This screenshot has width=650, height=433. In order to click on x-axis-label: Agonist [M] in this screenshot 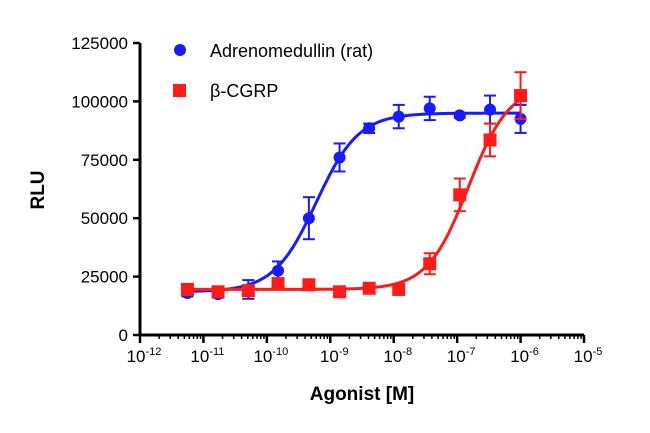, I will do `click(362, 394)`.